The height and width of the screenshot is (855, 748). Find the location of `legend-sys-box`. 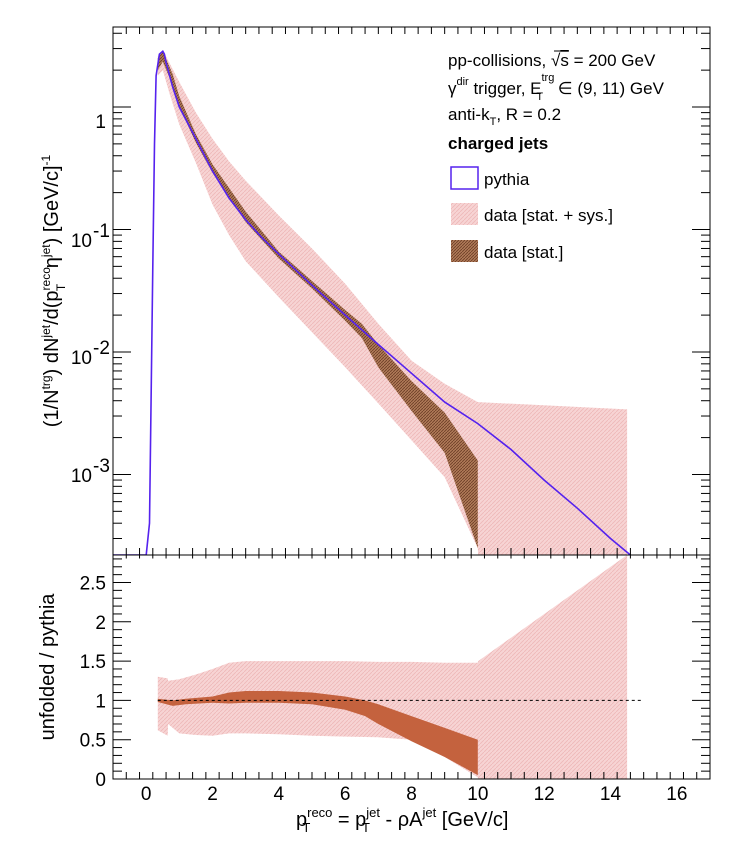

legend-sys-box is located at coordinates (464, 214).